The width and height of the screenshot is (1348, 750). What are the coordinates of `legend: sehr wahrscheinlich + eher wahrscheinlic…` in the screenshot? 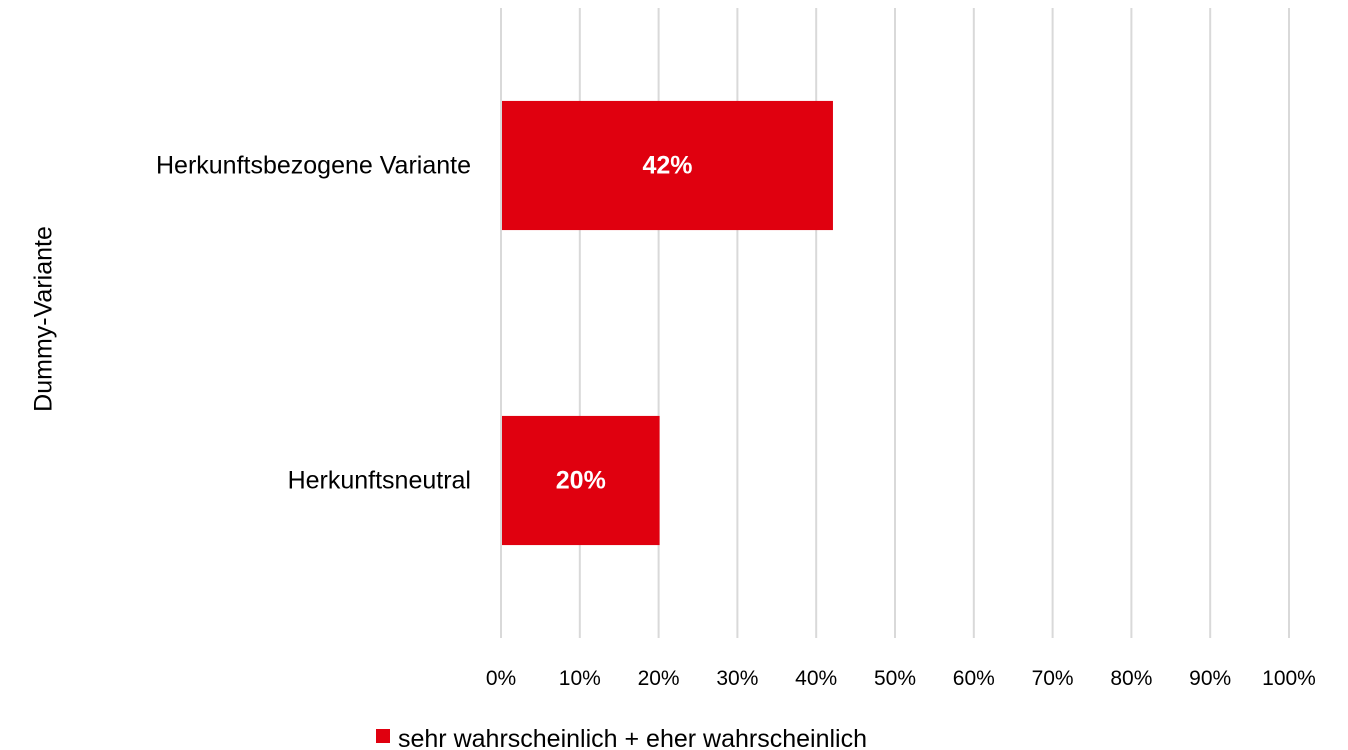 It's located at (621, 737).